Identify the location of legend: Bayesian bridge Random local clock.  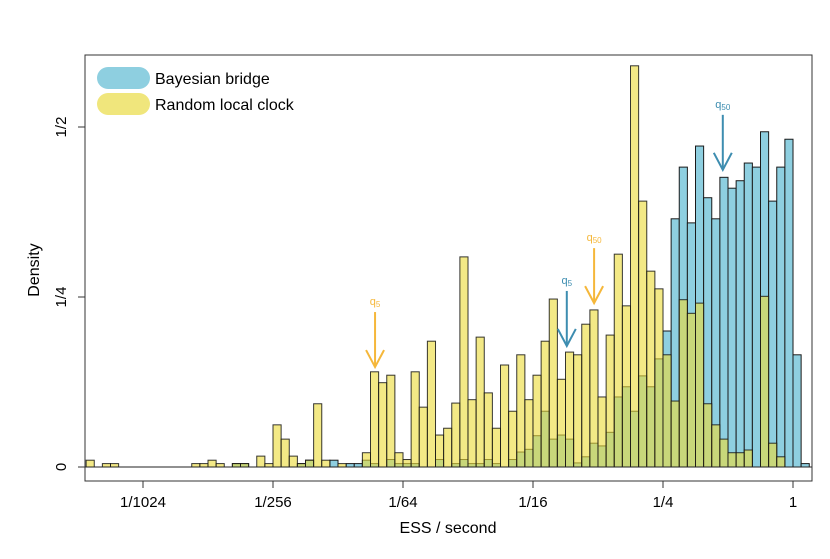
(196, 91).